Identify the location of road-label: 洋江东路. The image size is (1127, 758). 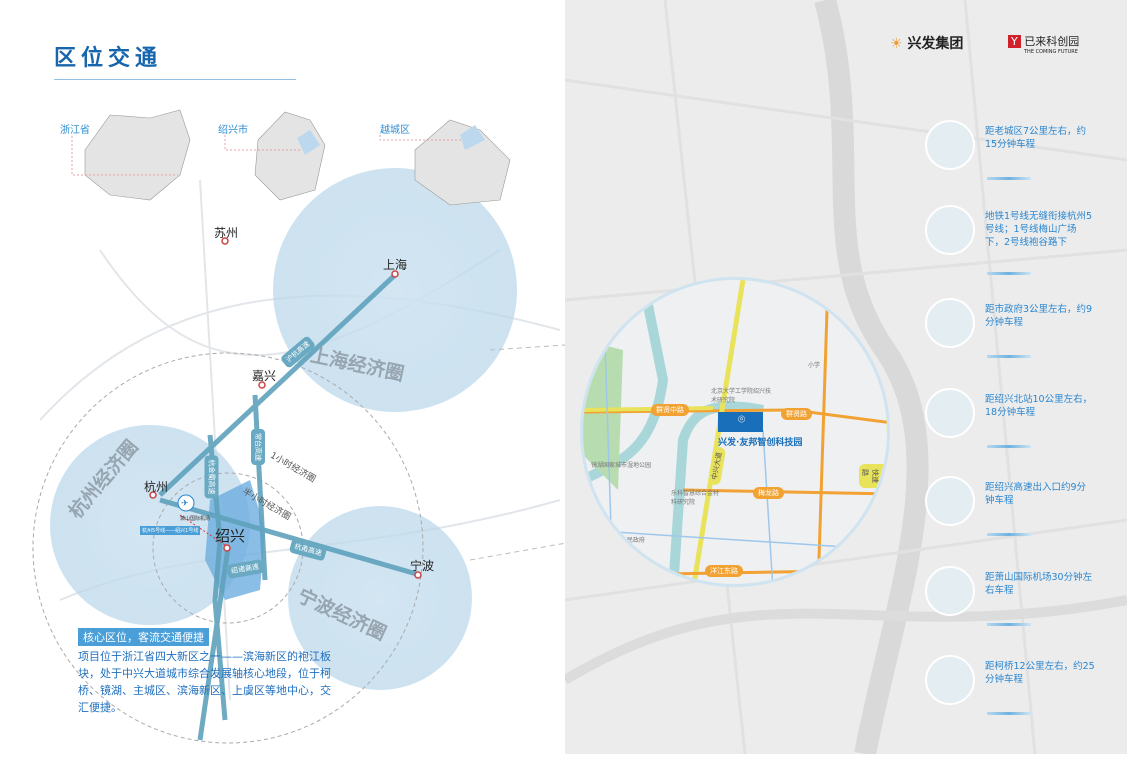
(724, 571).